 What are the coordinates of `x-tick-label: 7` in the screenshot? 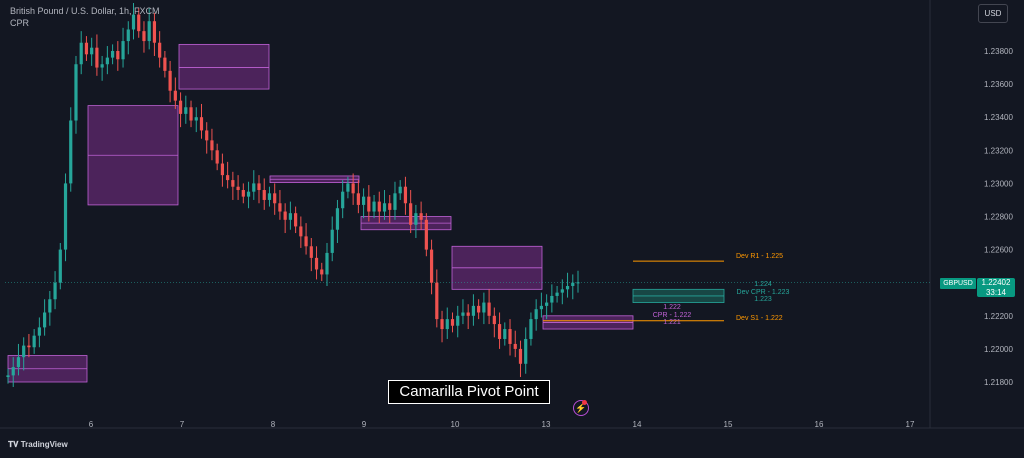 It's located at (182, 424).